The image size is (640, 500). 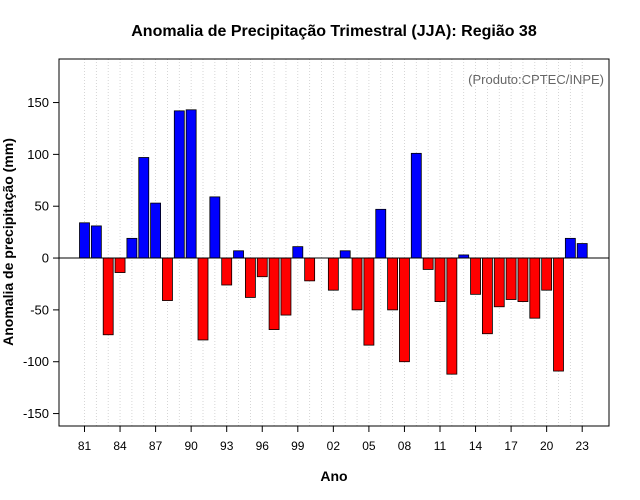 What do you see at coordinates (369, 446) in the screenshot?
I see `x-tick-label: 05` at bounding box center [369, 446].